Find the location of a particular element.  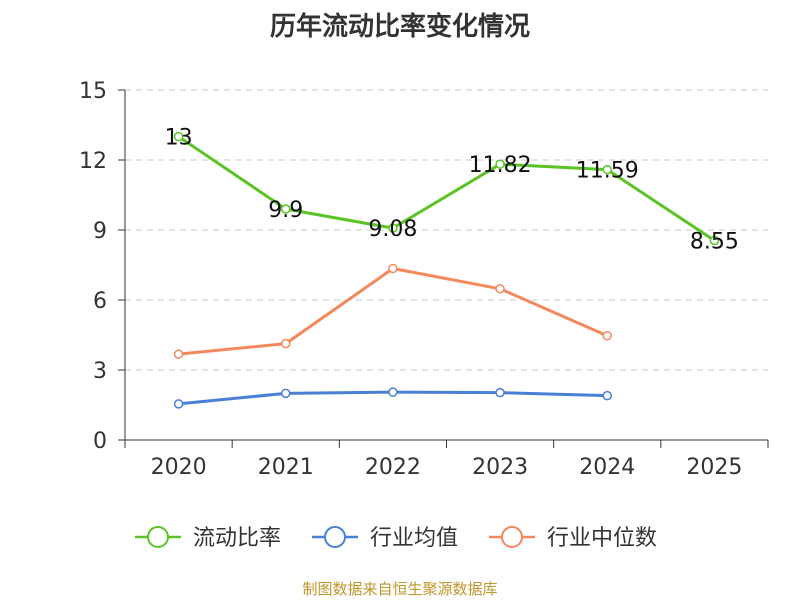

legend-marker-current_ratio is located at coordinates (158, 537).